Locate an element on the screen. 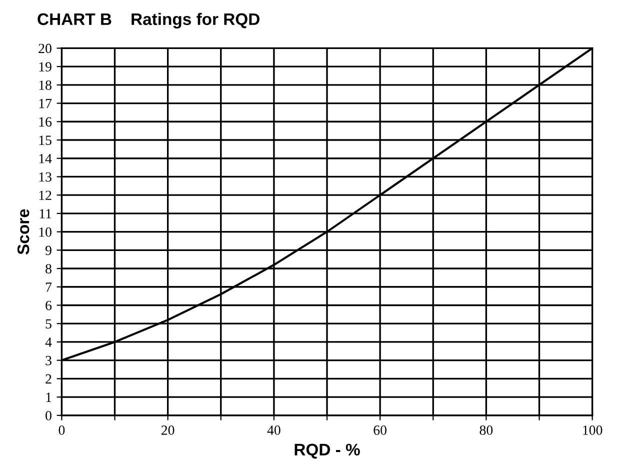 This screenshot has height=459, width=617. x-tick-label: 100 is located at coordinates (592, 430).